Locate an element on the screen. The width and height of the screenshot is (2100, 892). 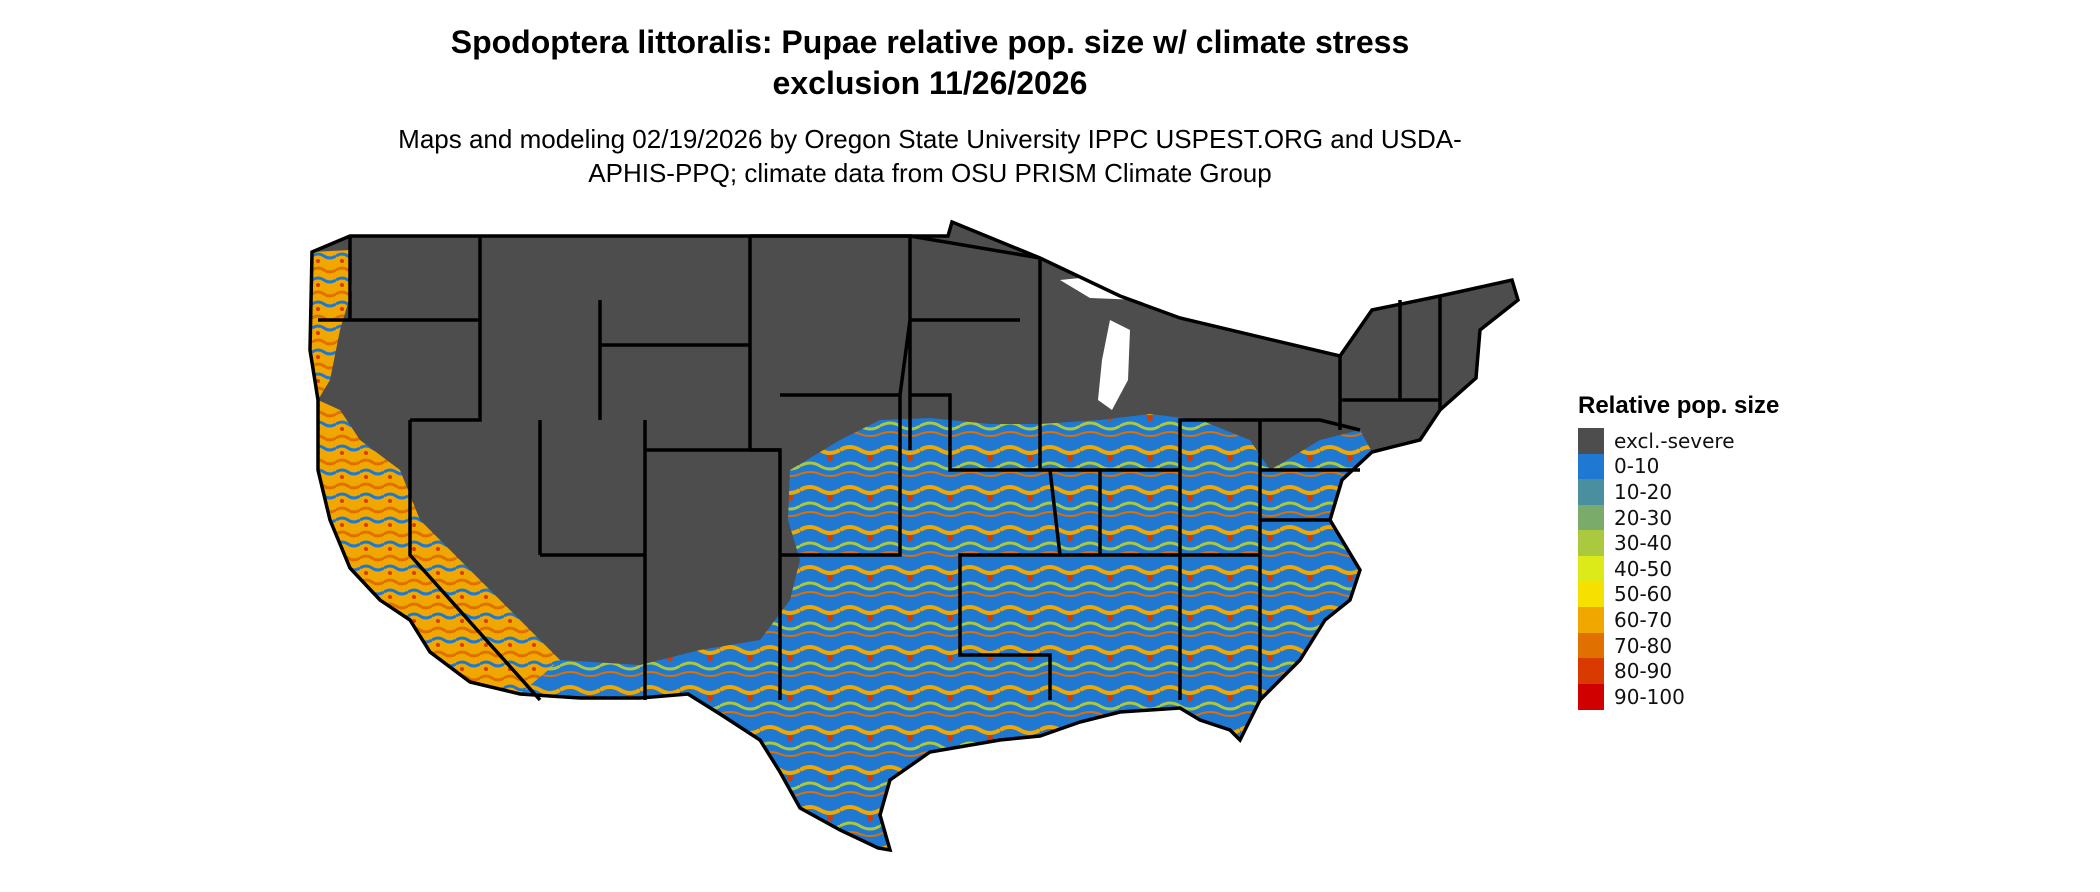
legend-item: 70-80 is located at coordinates (1678, 645).